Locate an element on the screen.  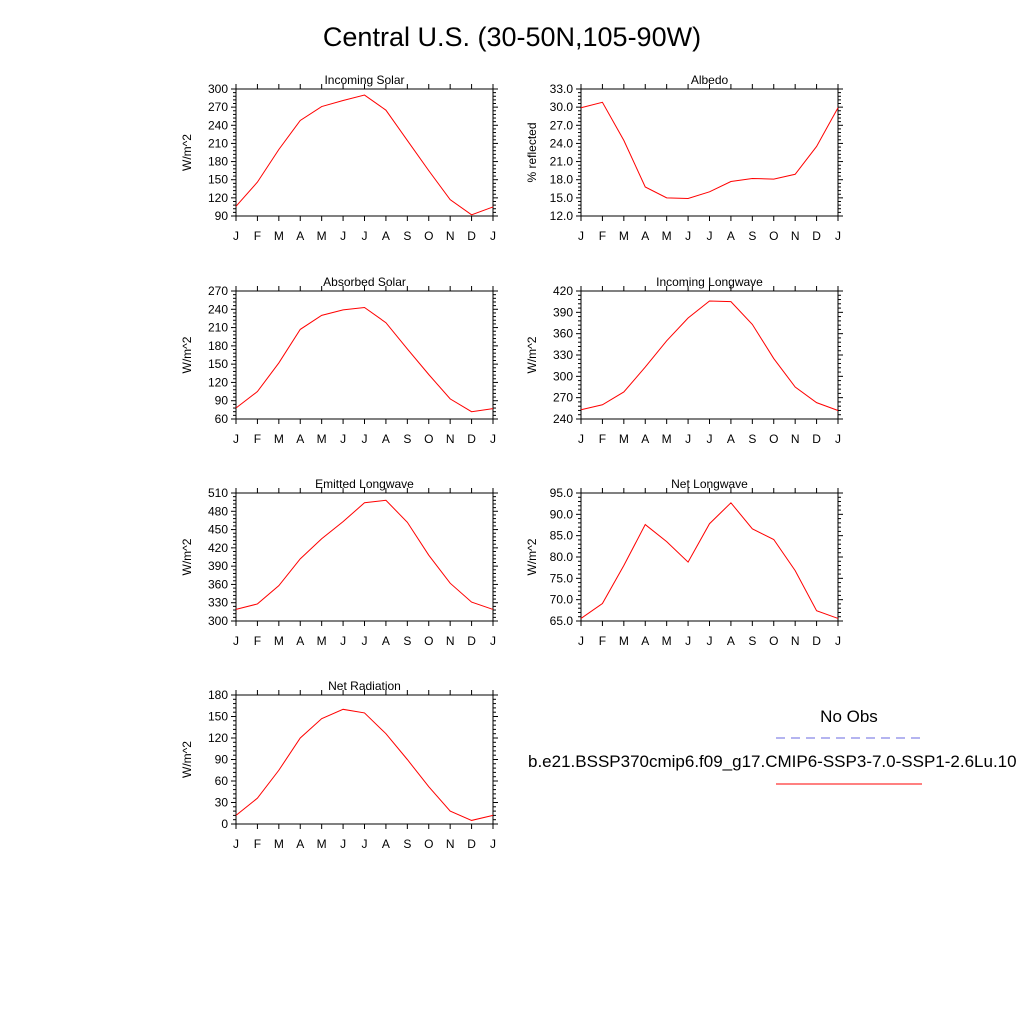
absorbed-solar-ytick-label: 240 is located at coordinates (218, 309).